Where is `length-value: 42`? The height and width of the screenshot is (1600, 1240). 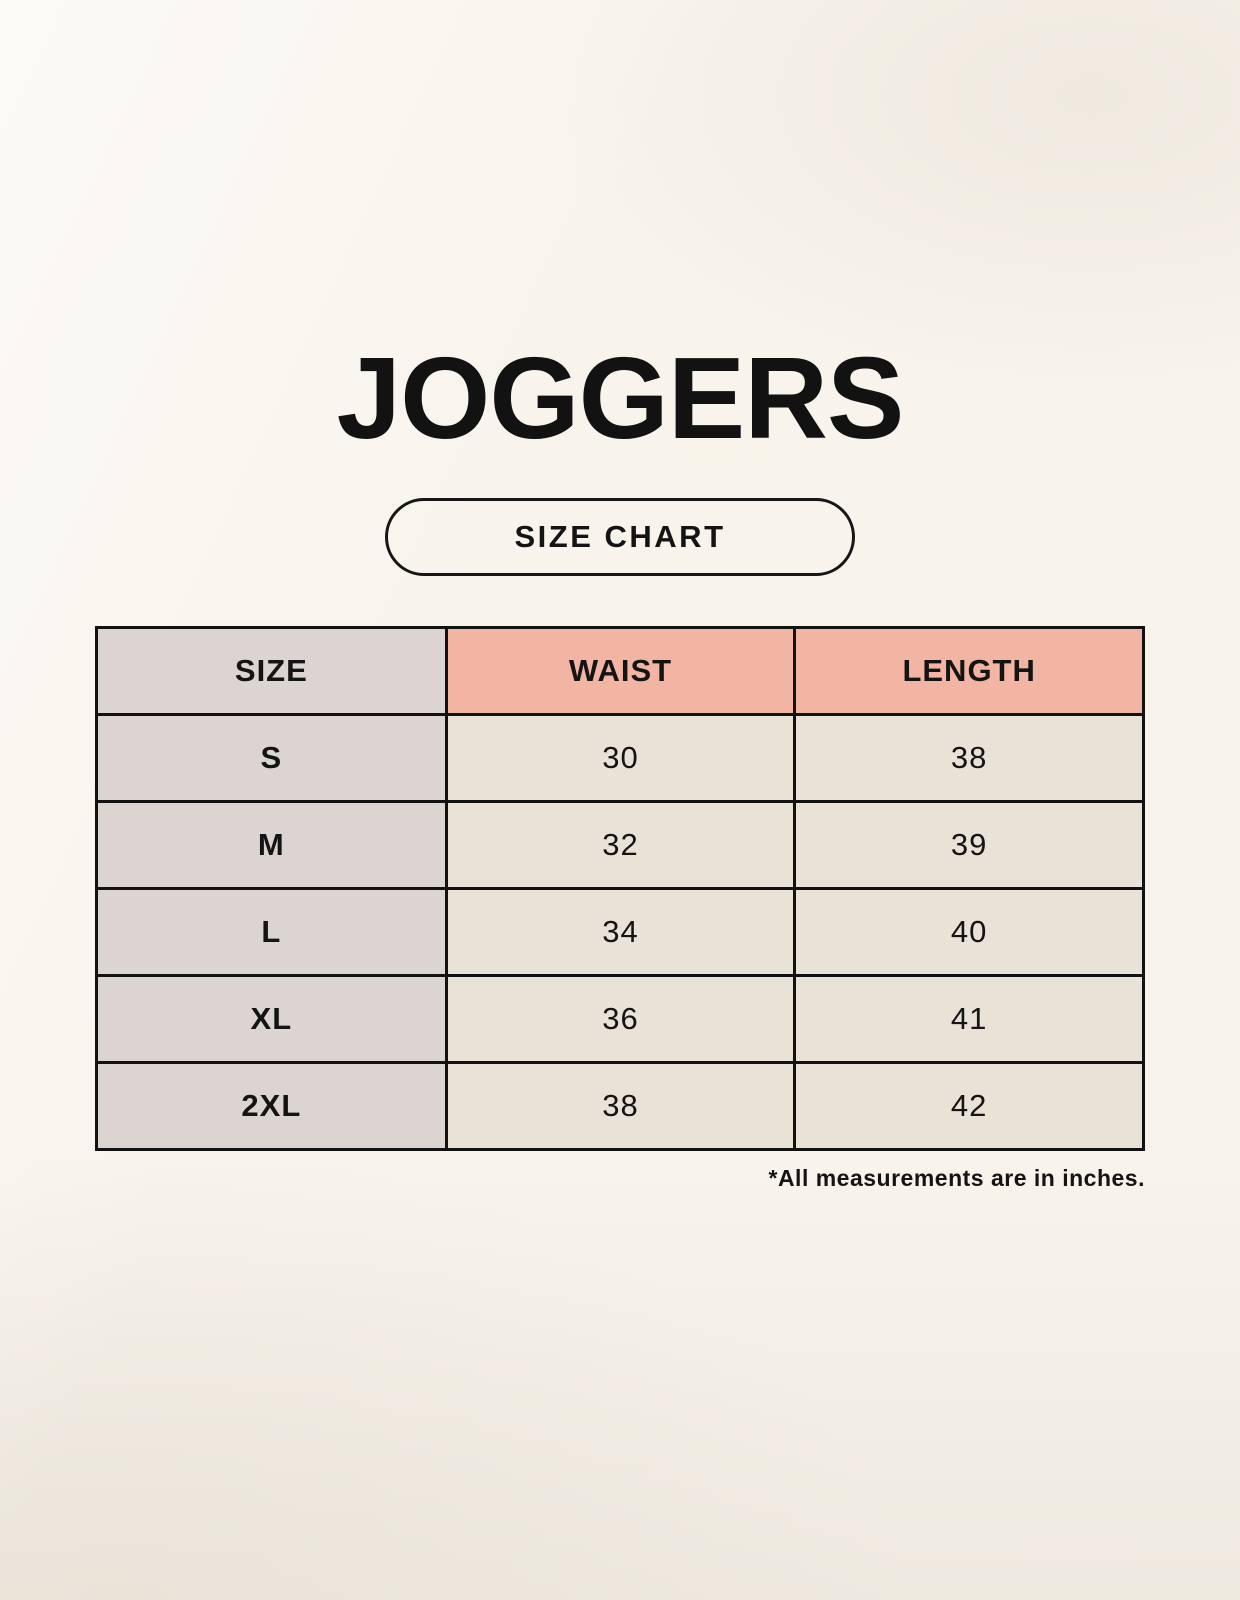 length-value: 42 is located at coordinates (969, 1106).